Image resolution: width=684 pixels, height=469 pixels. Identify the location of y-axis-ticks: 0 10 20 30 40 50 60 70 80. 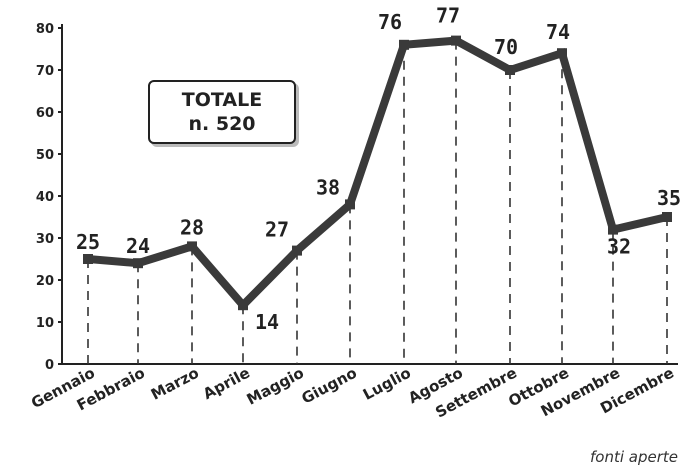
(49, 197).